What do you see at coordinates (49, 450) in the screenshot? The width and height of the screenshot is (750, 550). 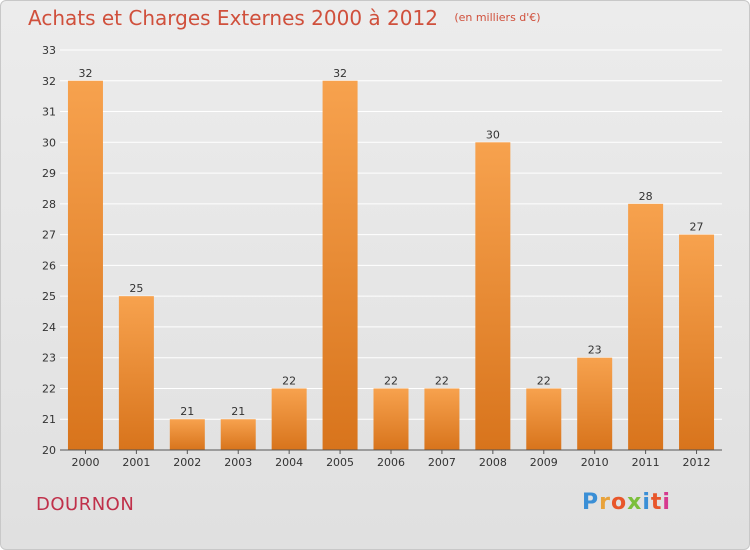 I see `y-tick-label: 20` at bounding box center [49, 450].